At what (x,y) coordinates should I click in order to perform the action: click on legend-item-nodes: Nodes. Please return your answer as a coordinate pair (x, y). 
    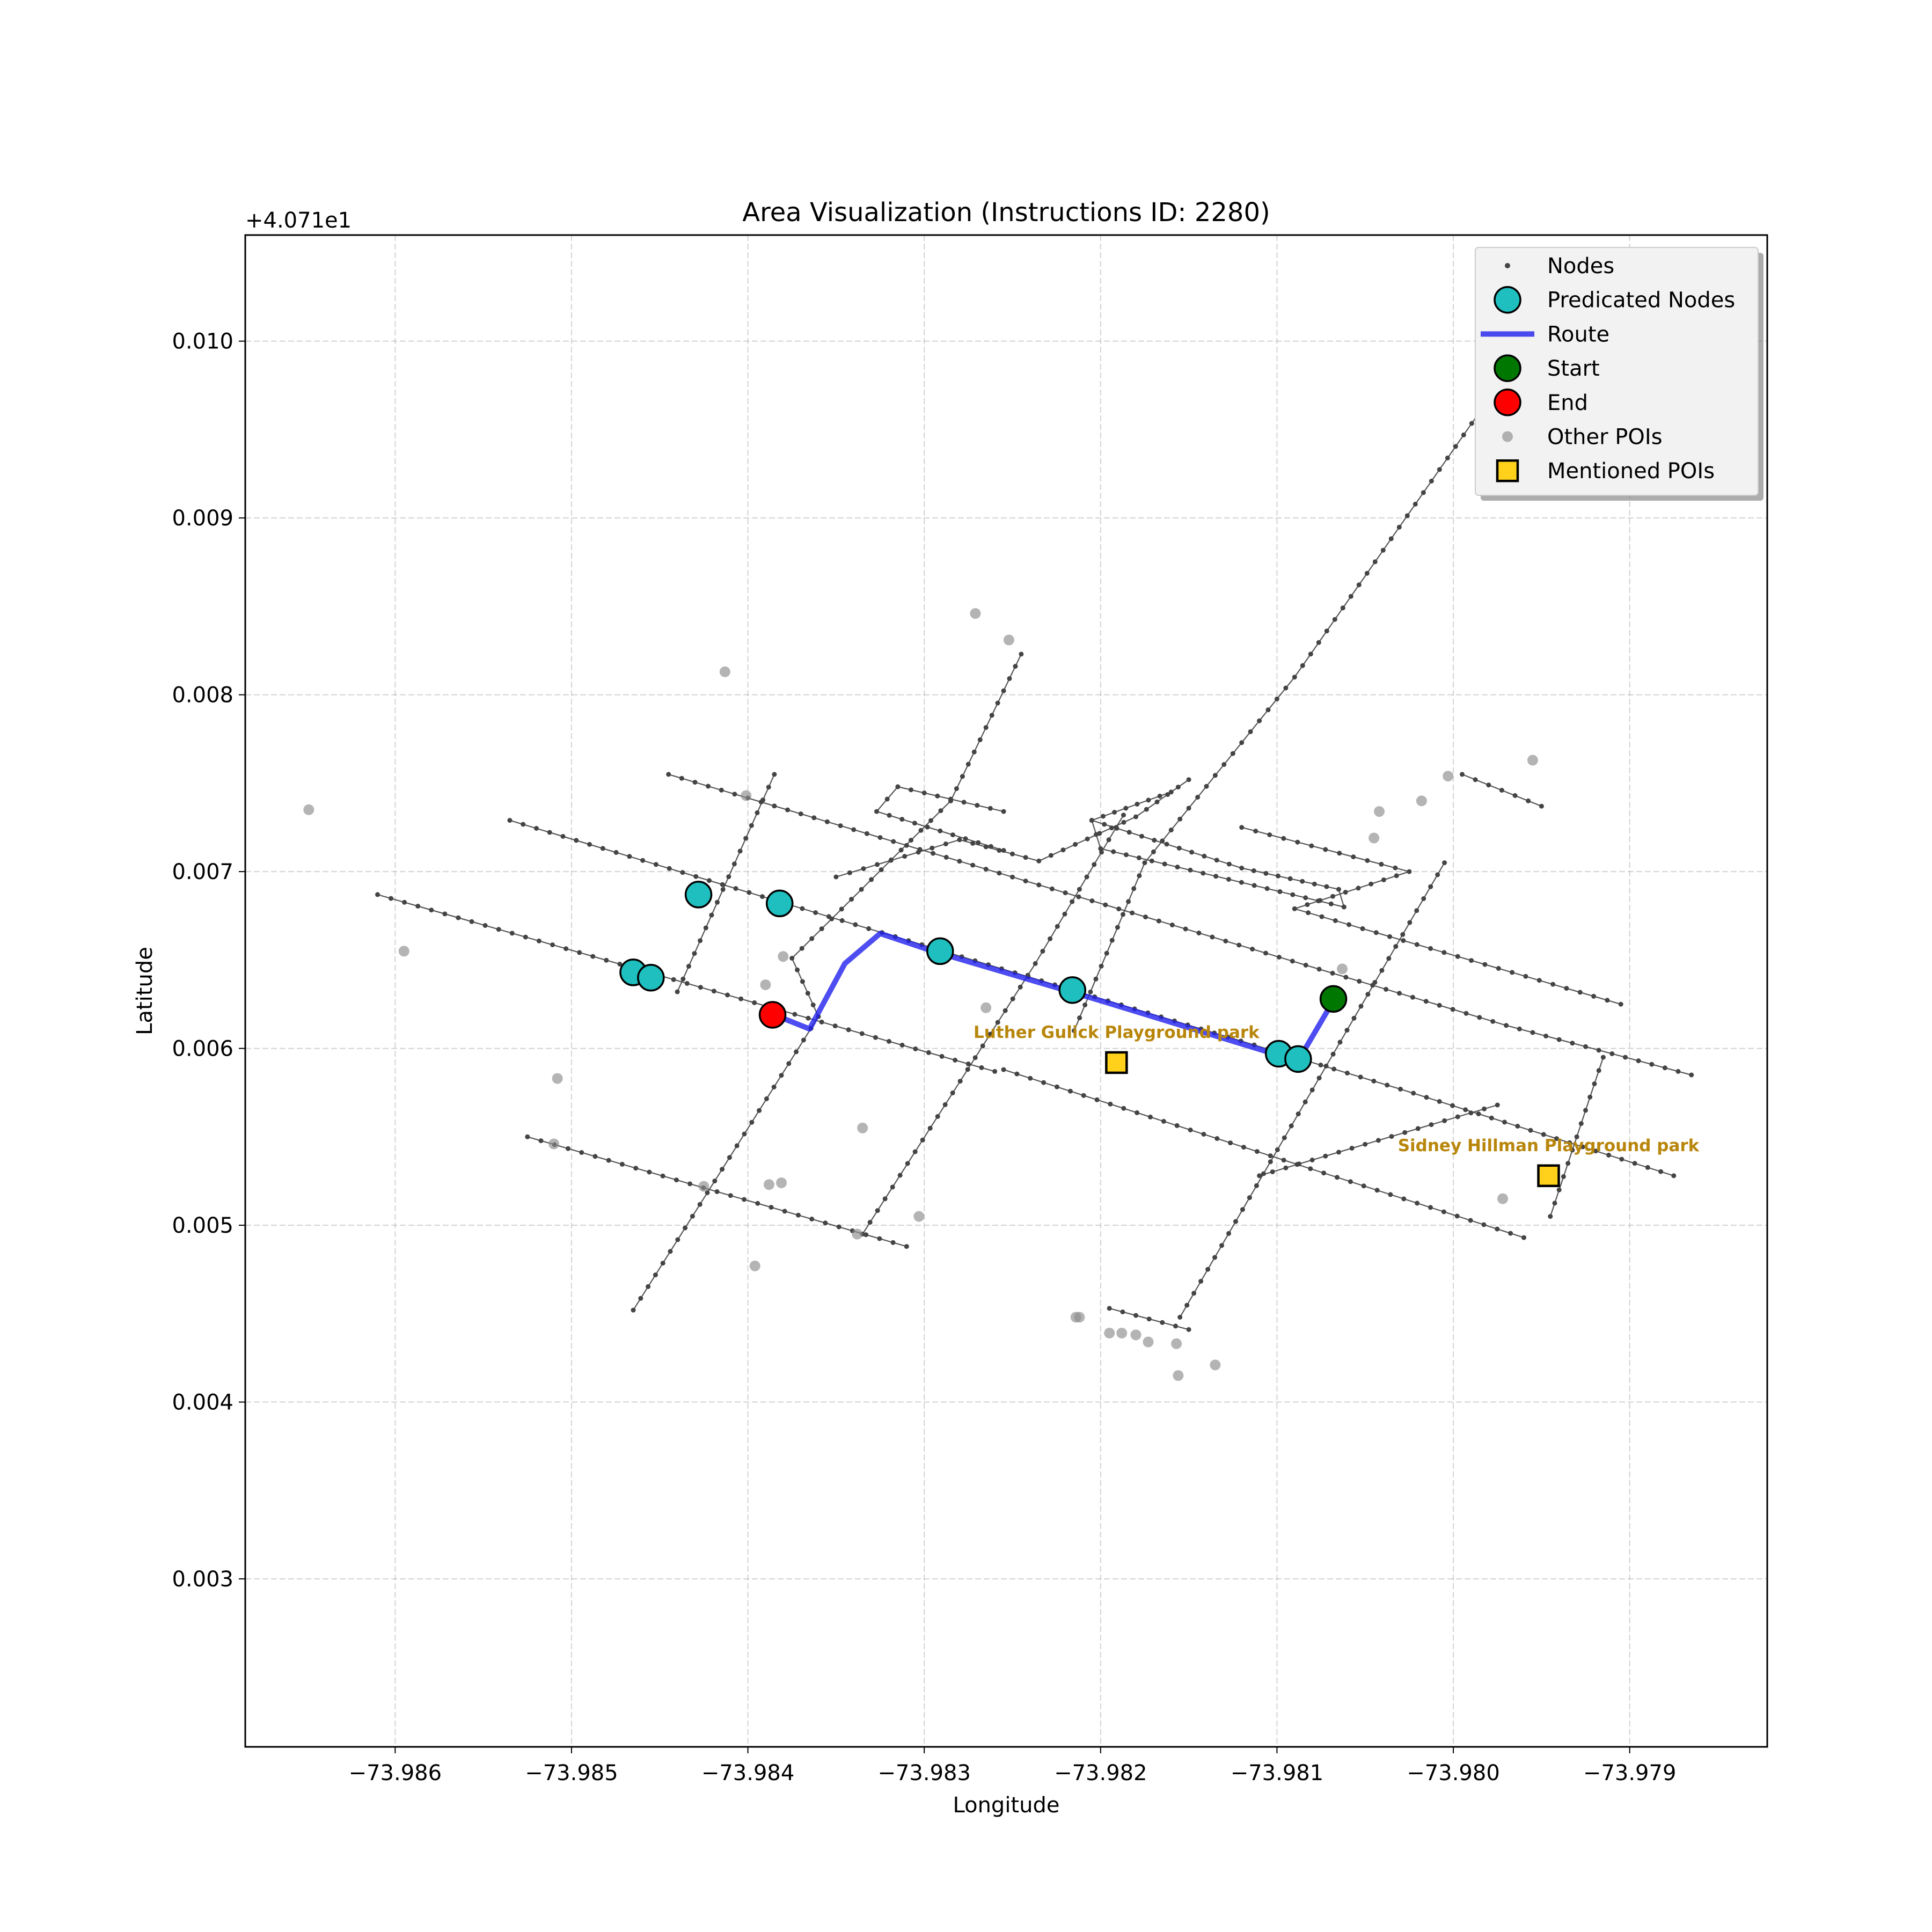
    Looking at the image, I should click on (1559, 266).